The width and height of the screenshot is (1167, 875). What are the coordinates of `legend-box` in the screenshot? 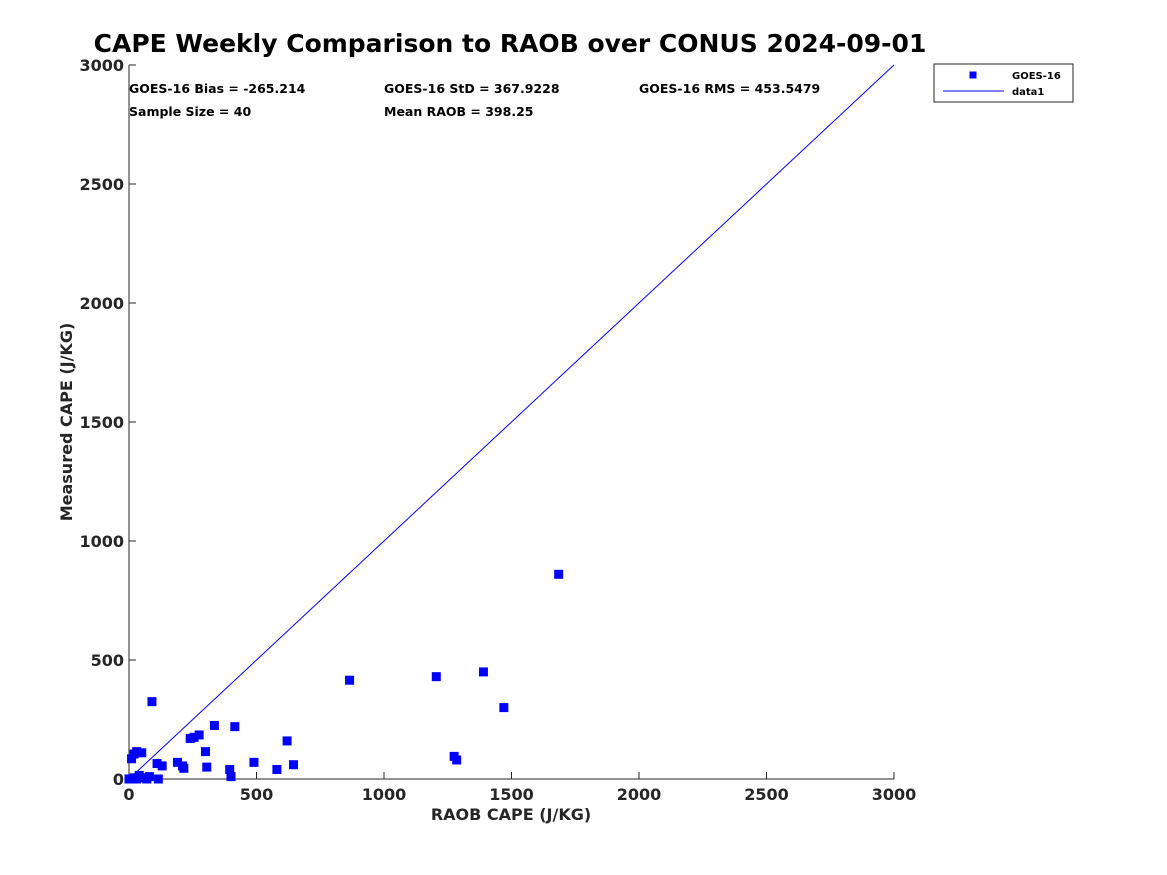 It's located at (1003, 83).